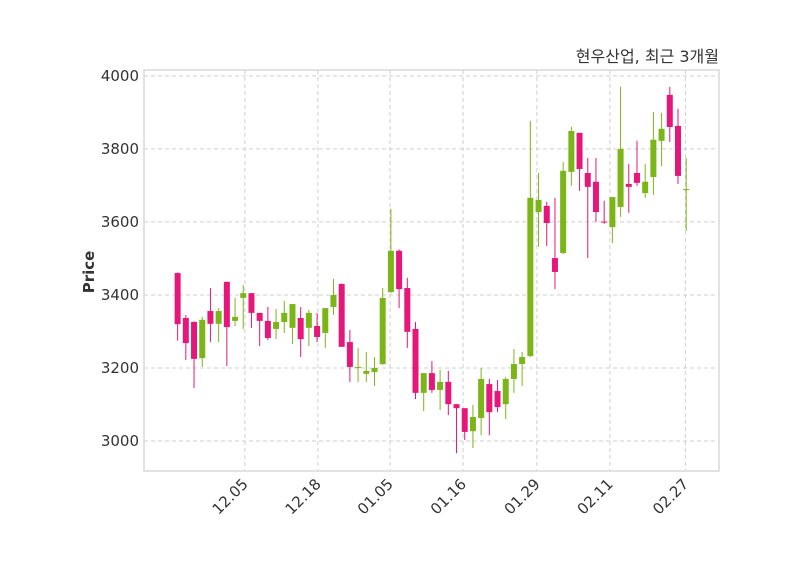 This screenshot has width=800, height=580. Describe the element at coordinates (120, 295) in the screenshot. I see `y-tick-label: 3400` at that location.